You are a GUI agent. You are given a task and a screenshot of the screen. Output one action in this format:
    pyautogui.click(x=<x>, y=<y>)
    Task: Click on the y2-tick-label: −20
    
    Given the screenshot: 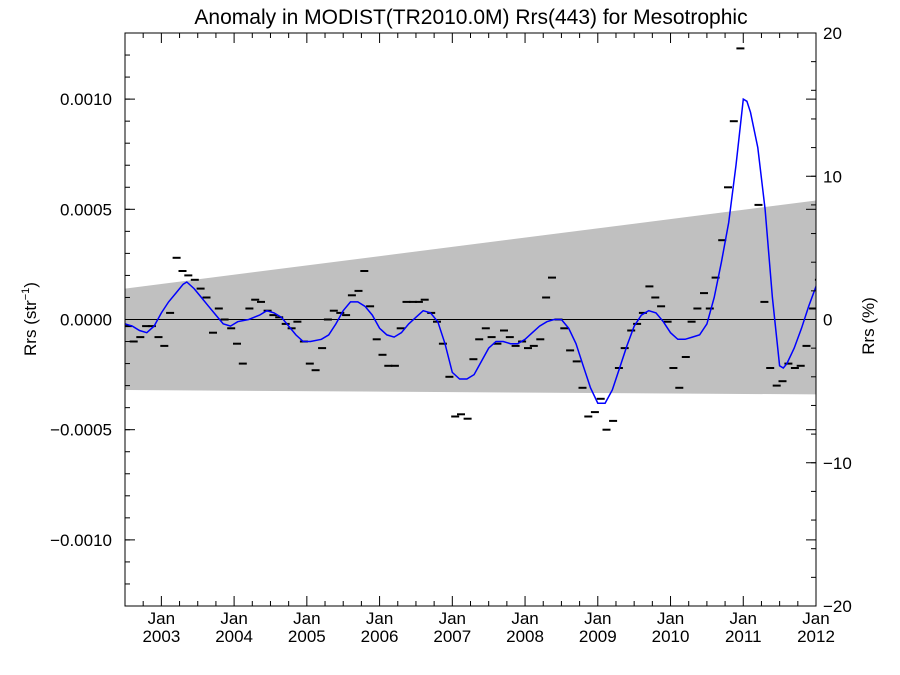 What is the action you would take?
    pyautogui.click(x=837, y=606)
    